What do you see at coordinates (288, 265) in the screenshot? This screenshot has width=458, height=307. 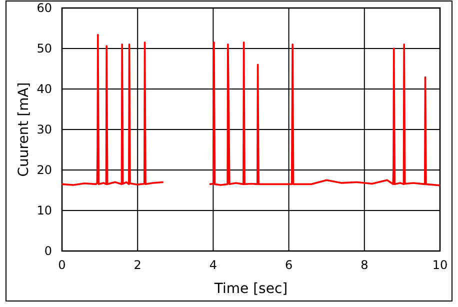 I see `x-tick-label: 6` at bounding box center [288, 265].